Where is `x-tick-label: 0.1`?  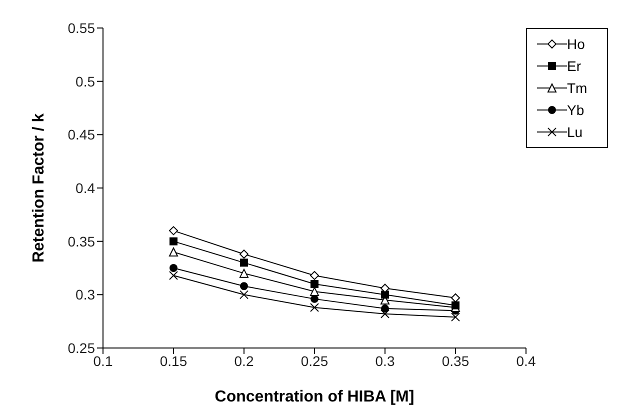 x-tick-label: 0.1 is located at coordinates (103, 360).